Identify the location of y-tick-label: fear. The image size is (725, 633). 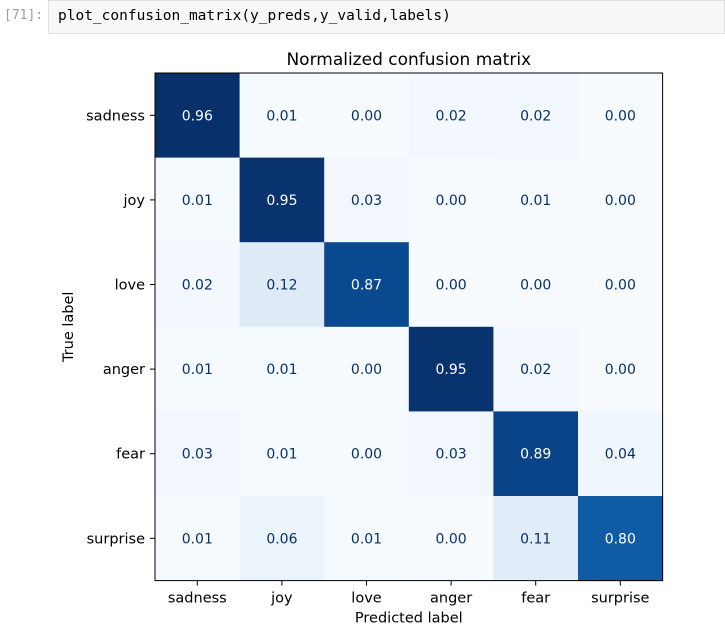
(130, 455).